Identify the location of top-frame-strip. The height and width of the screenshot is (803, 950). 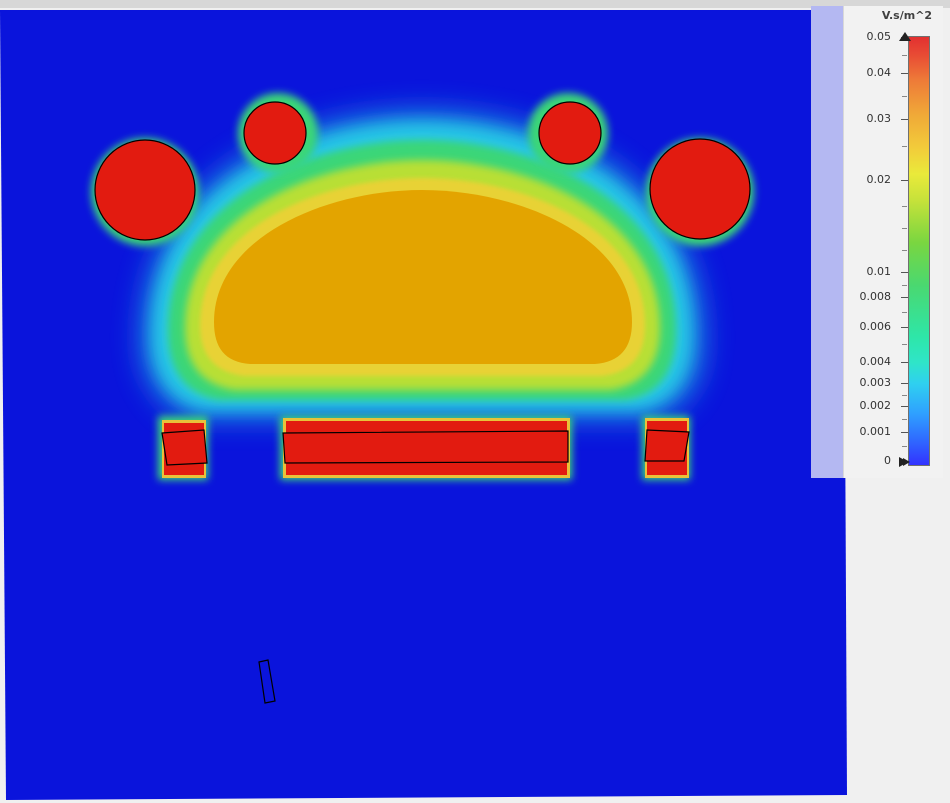
(475, 4).